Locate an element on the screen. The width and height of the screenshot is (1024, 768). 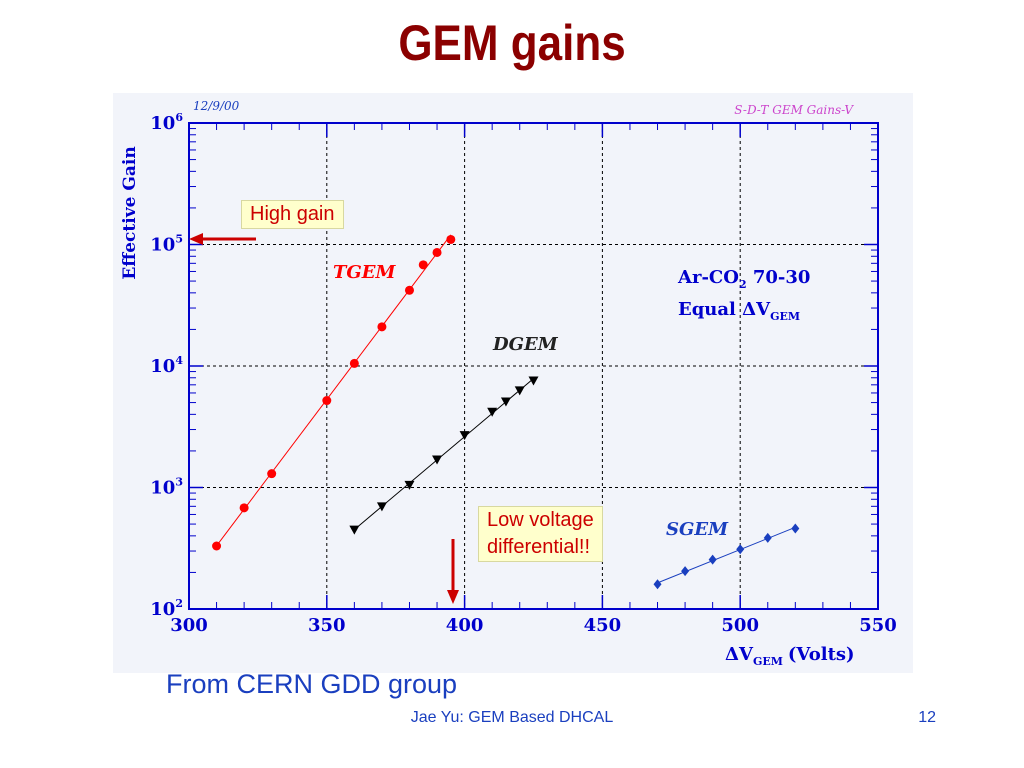
gas-mixture-label: Ar-CO2 70-30 is located at coordinates (743, 279).